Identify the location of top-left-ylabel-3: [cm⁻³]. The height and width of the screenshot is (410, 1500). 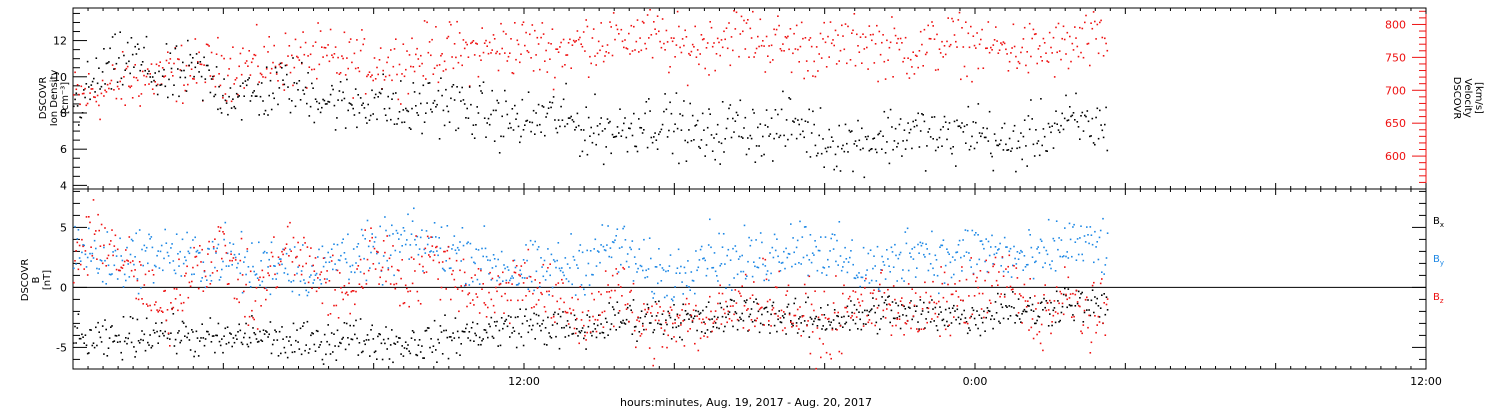
(65, 98).